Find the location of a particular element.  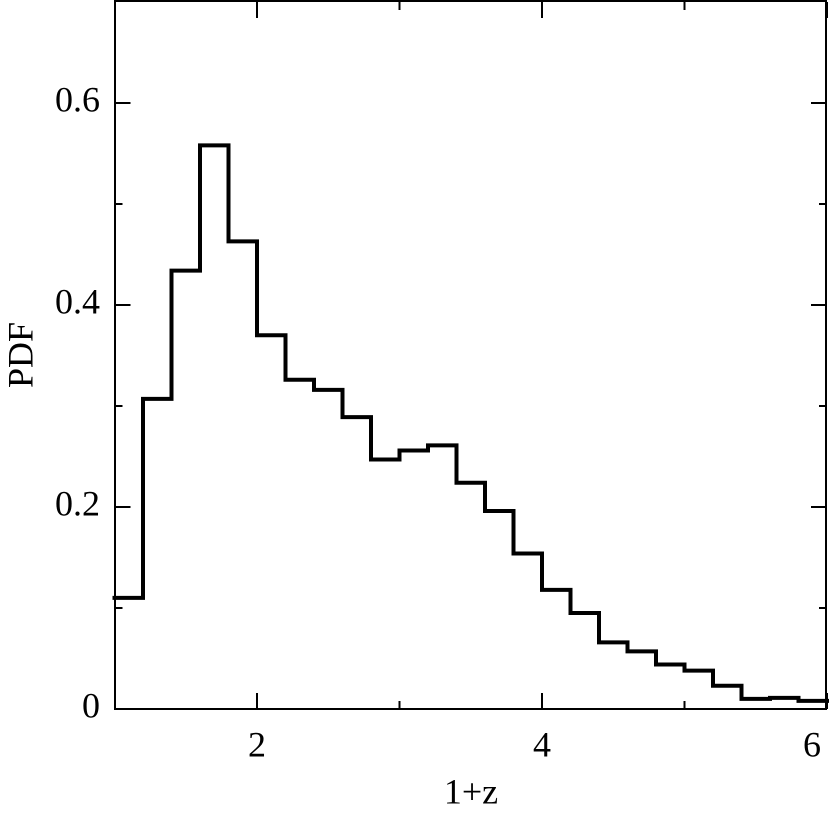

x-tick-label: 6 is located at coordinates (812, 744).